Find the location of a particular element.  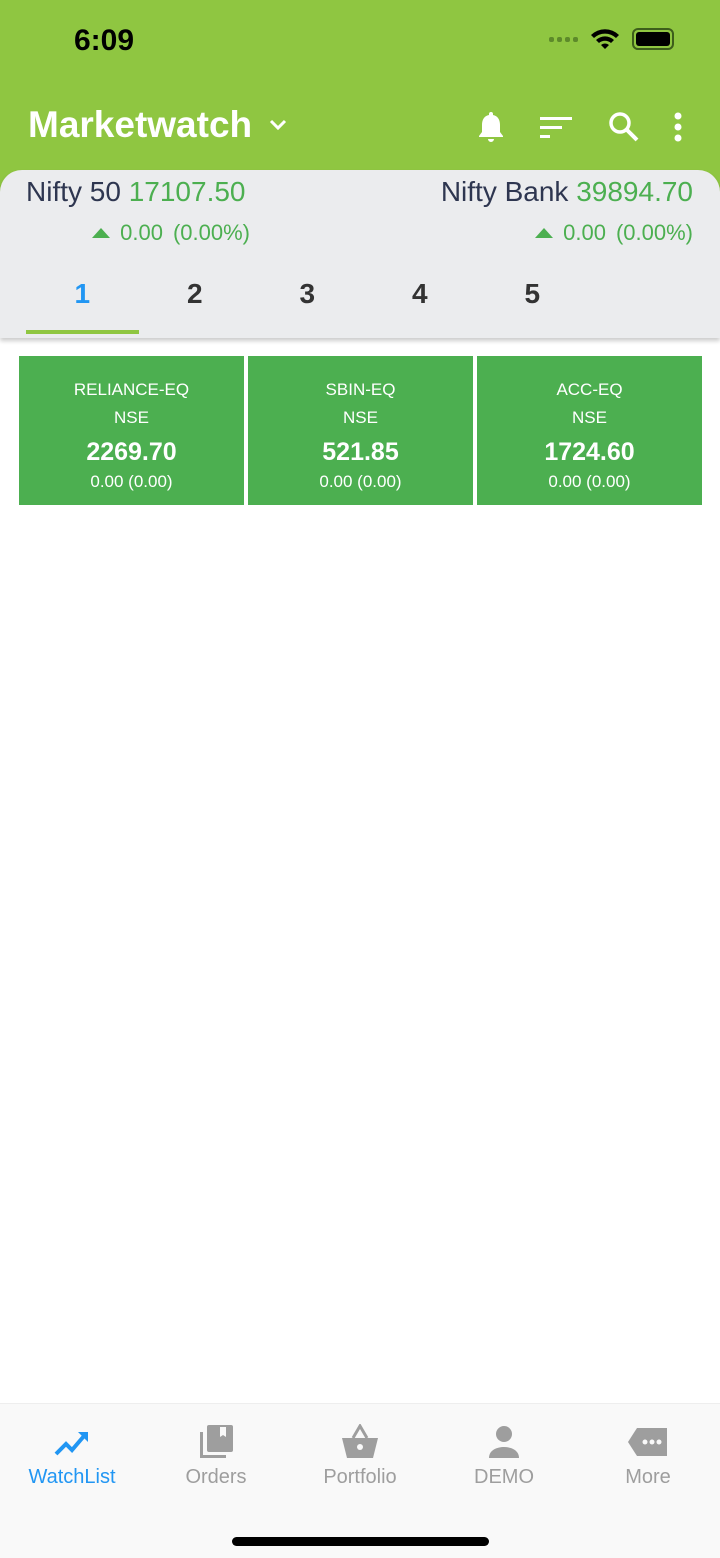

nav-label: WatchList is located at coordinates (72, 1477).